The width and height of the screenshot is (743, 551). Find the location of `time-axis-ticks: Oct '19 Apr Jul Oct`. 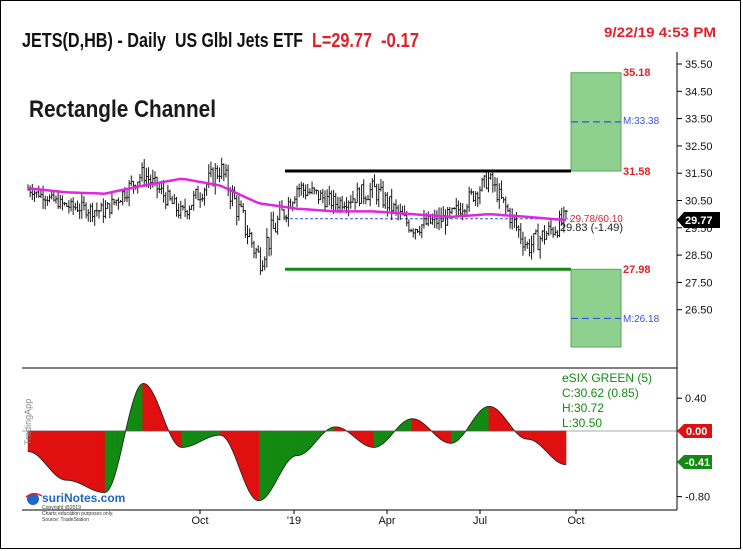

time-axis-ticks: Oct '19 Apr Jul Oct is located at coordinates (388, 518).